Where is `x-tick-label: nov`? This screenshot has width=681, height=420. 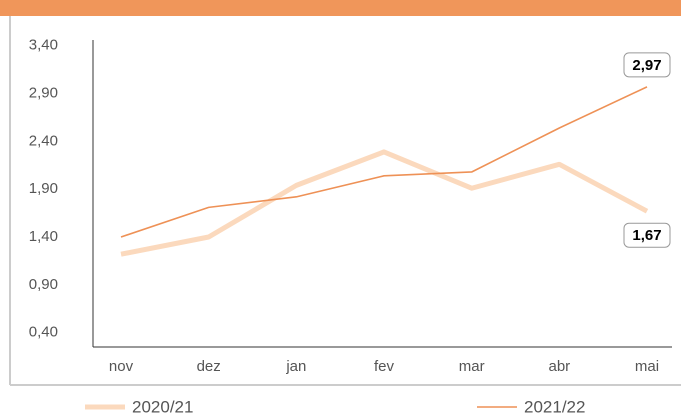 x-tick-label: nov is located at coordinates (121, 366).